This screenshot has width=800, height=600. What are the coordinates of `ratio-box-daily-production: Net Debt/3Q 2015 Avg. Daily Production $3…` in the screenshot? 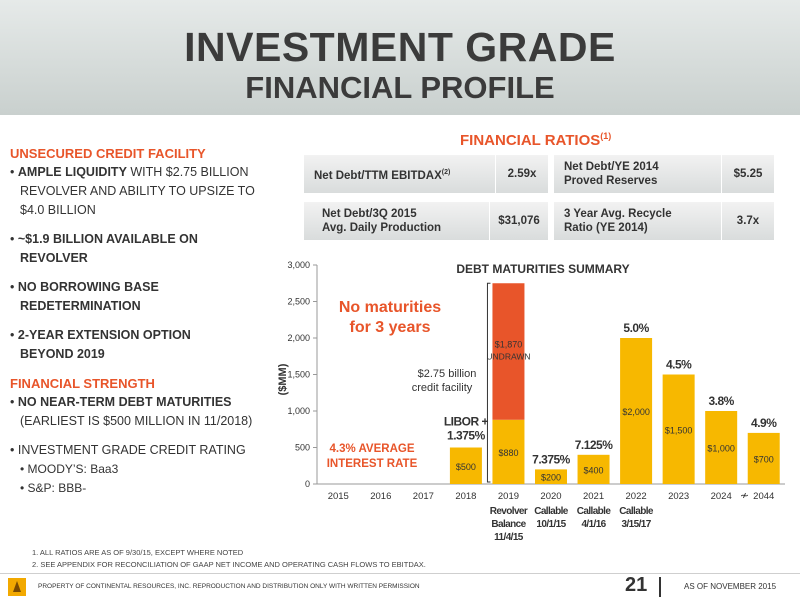 It's located at (426, 221).